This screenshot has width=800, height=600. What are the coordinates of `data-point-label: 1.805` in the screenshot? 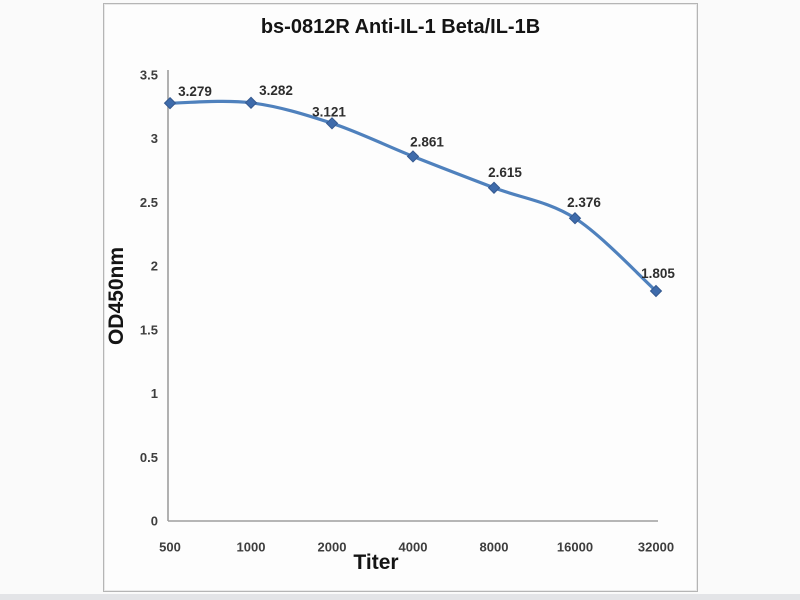 It's located at (658, 273).